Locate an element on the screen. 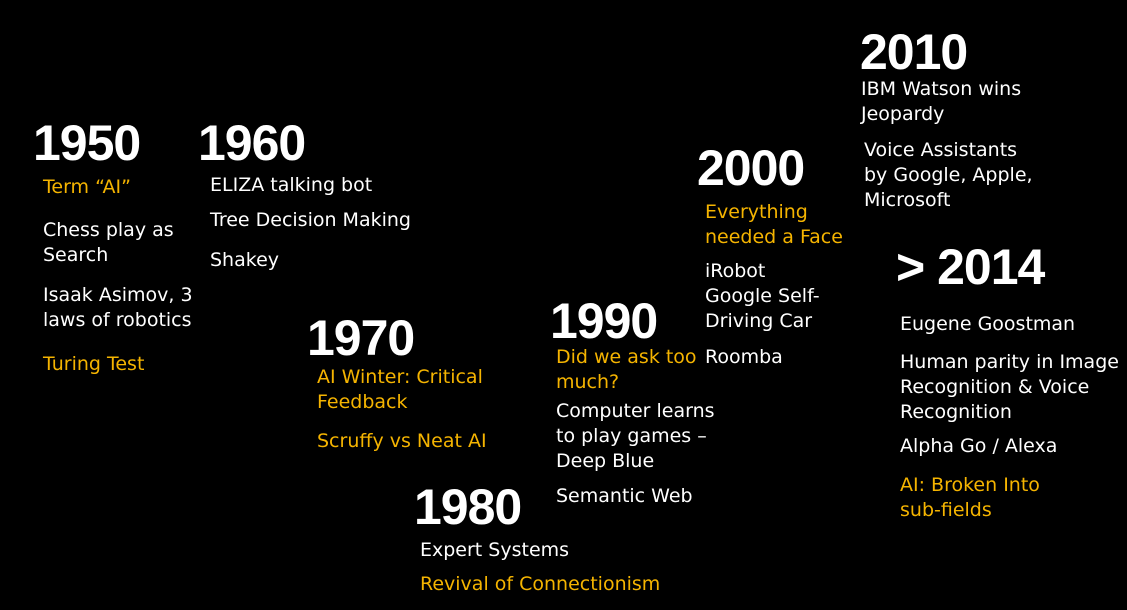 This screenshot has width=1127, height=610. year-heading: > 2014 is located at coordinates (970, 267).